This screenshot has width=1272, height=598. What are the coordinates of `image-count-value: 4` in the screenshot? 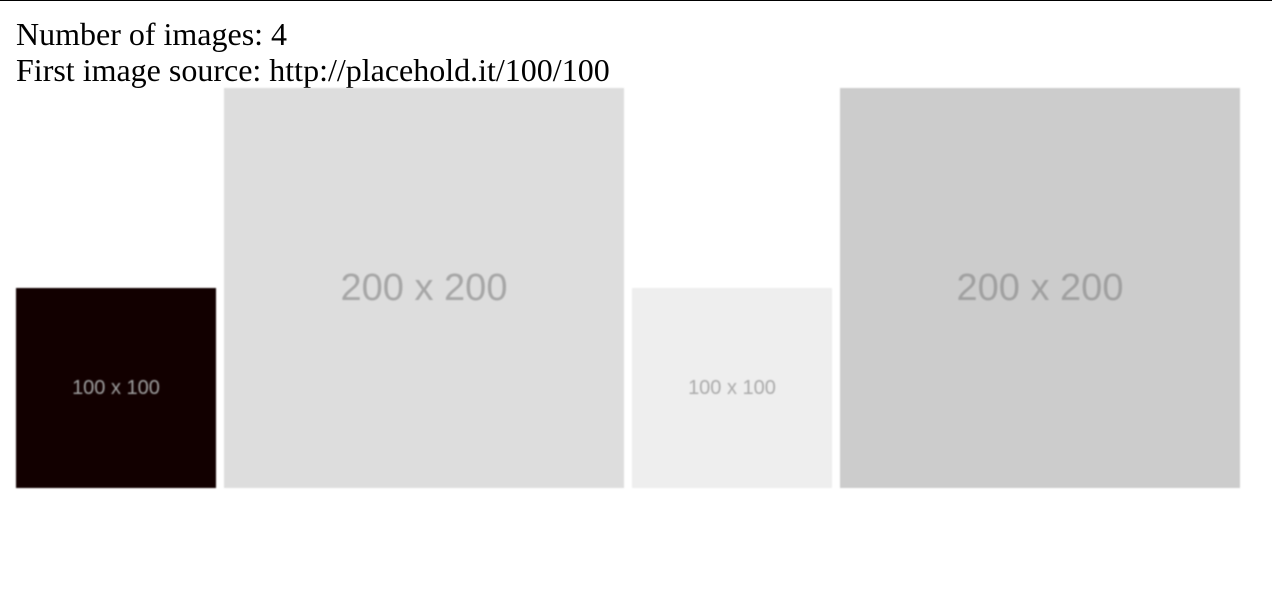 It's located at (279, 34).